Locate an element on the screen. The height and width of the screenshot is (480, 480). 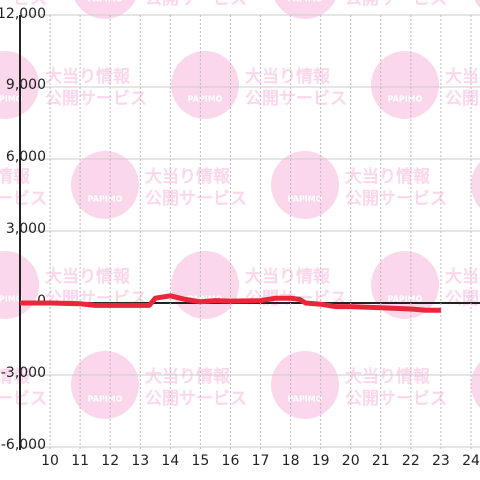
x-tick-label: 10 is located at coordinates (50, 461).